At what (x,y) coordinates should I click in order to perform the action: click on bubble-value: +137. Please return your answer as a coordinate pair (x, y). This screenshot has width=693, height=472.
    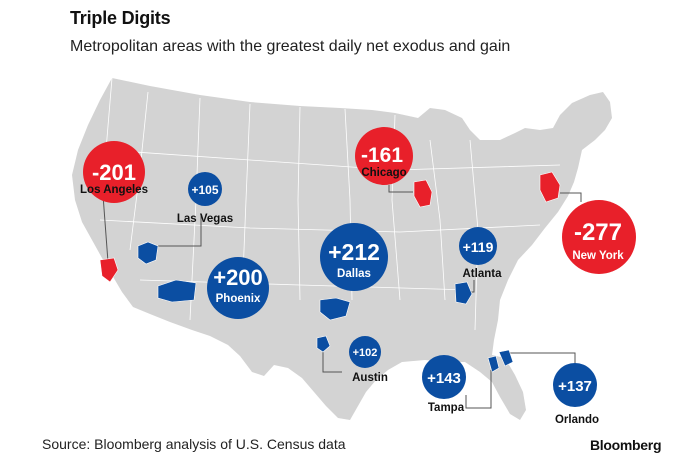
    Looking at the image, I should click on (575, 386).